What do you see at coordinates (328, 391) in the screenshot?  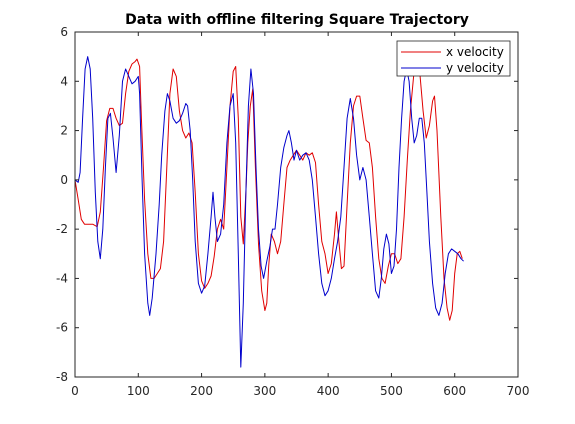 I see `x-tick-label: 400` at bounding box center [328, 391].